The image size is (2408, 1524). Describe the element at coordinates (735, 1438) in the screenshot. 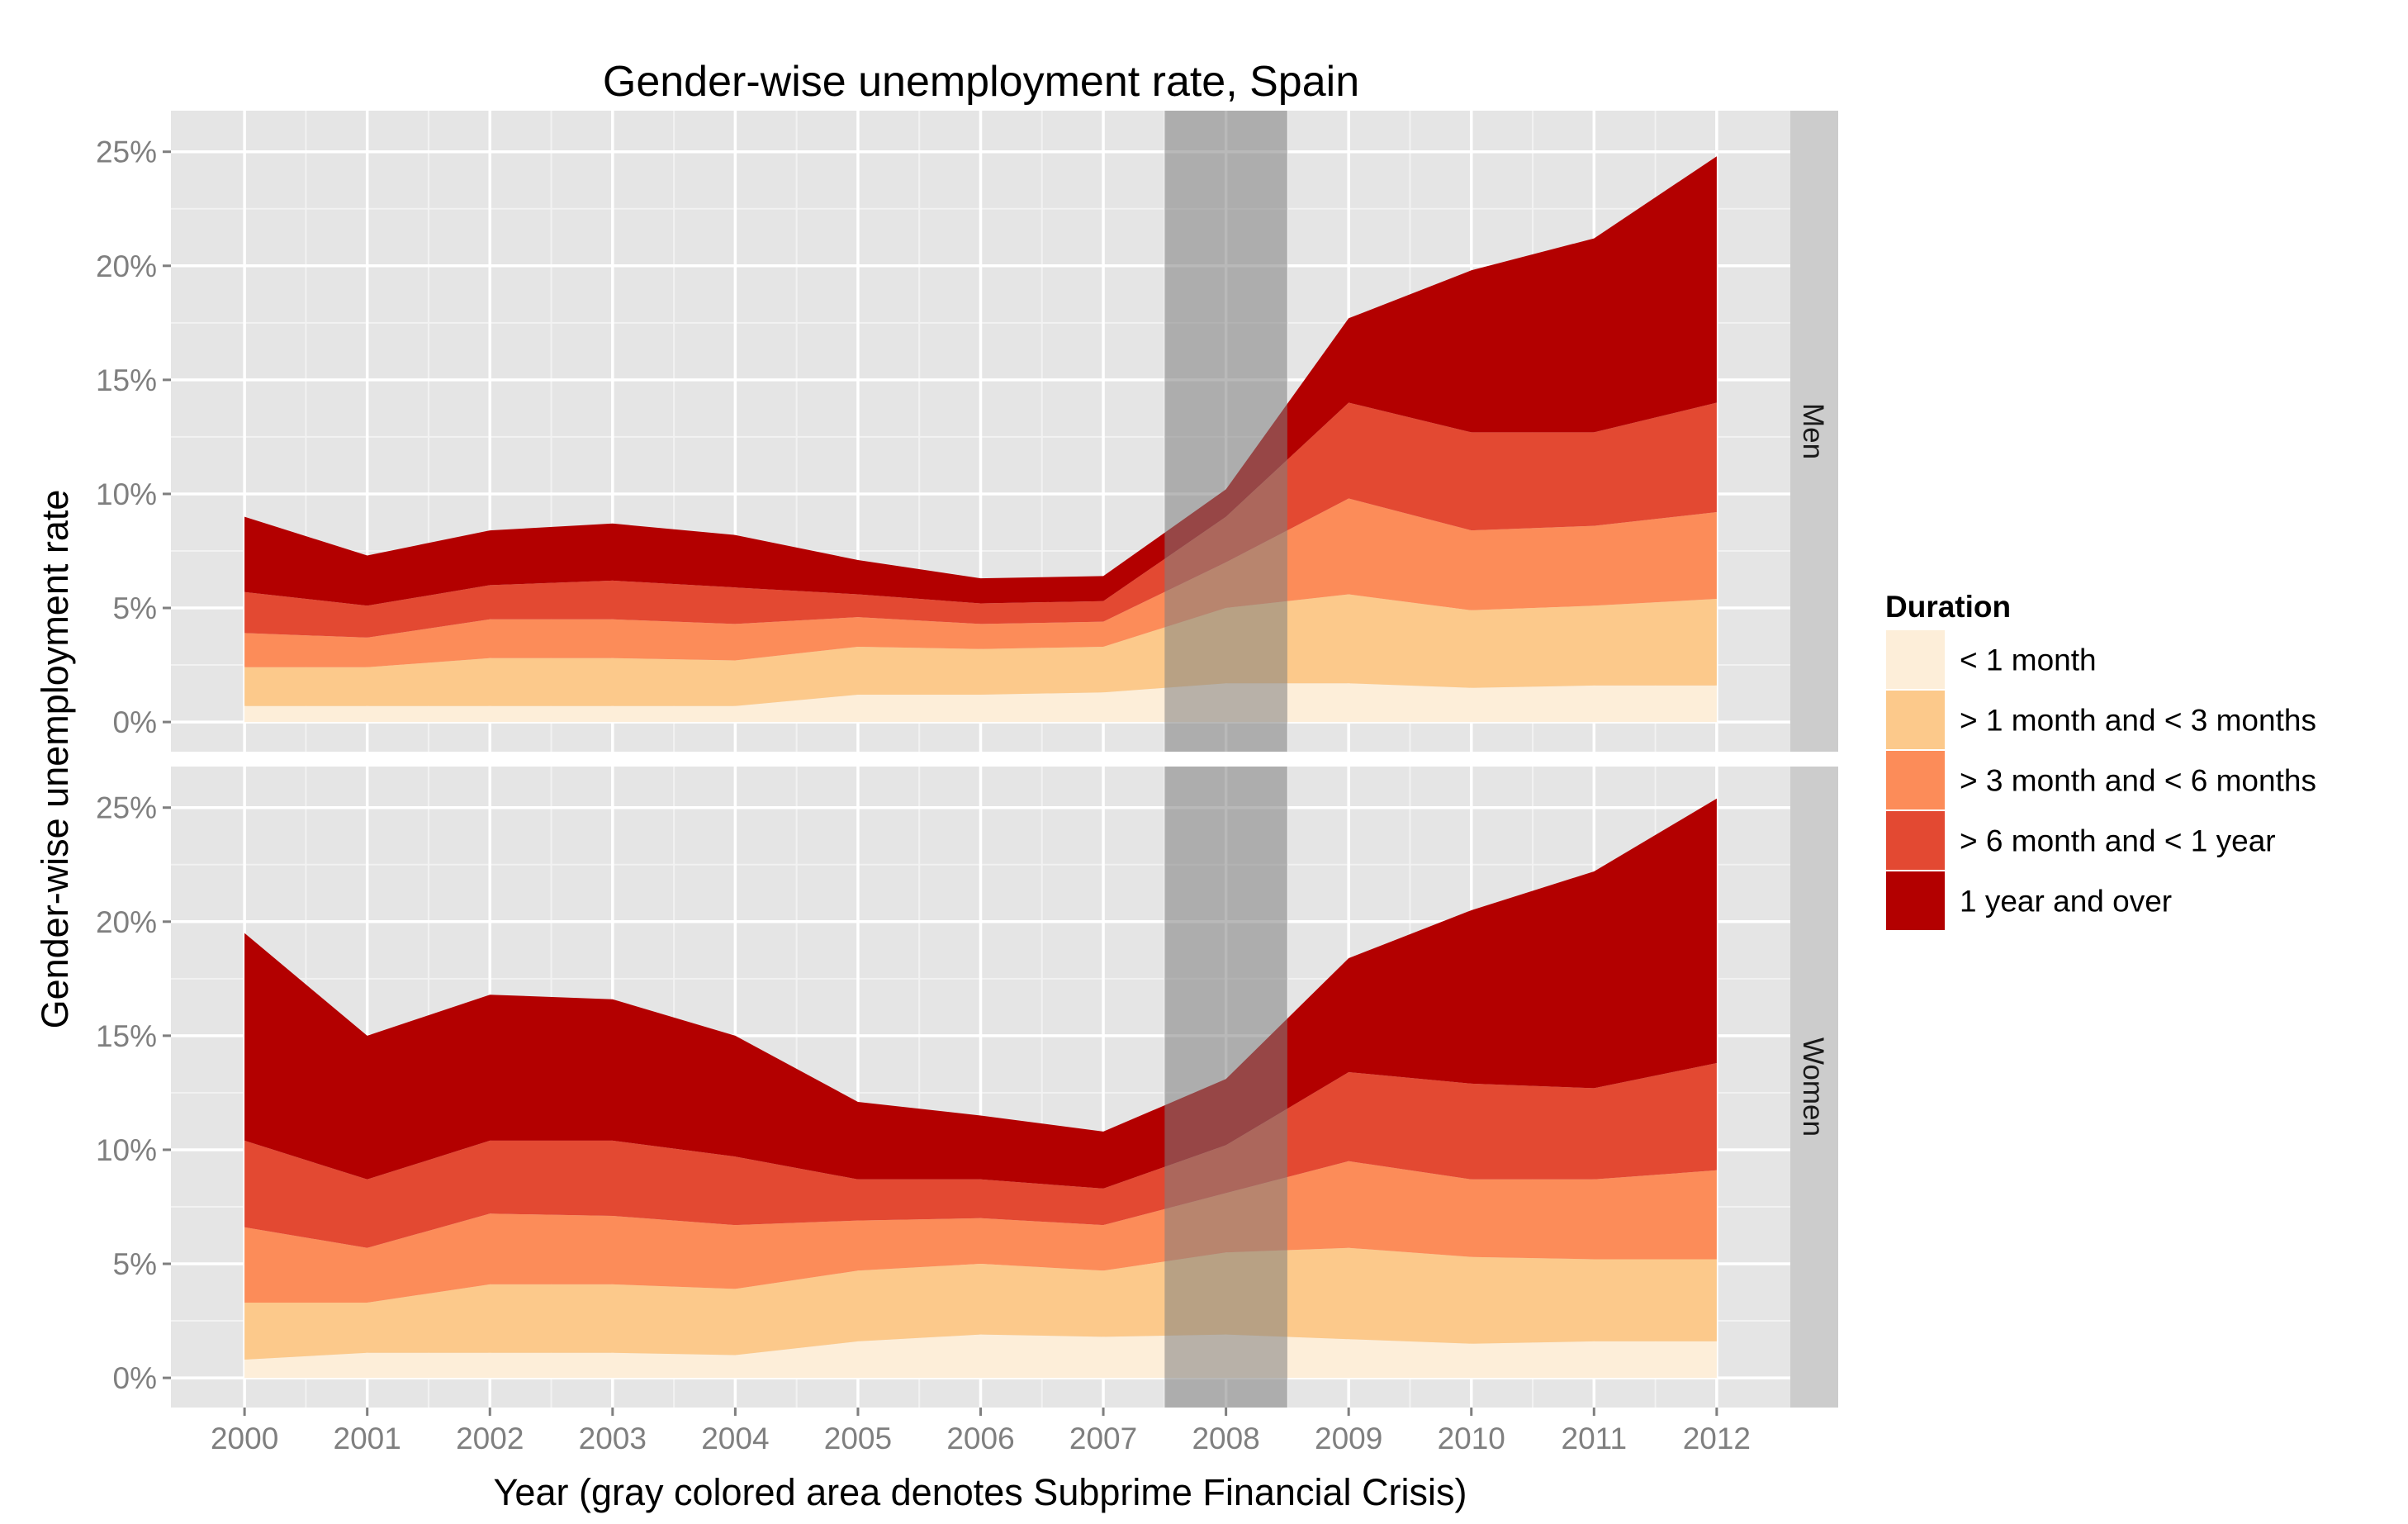

I see `x-tick-label: 2004` at that location.